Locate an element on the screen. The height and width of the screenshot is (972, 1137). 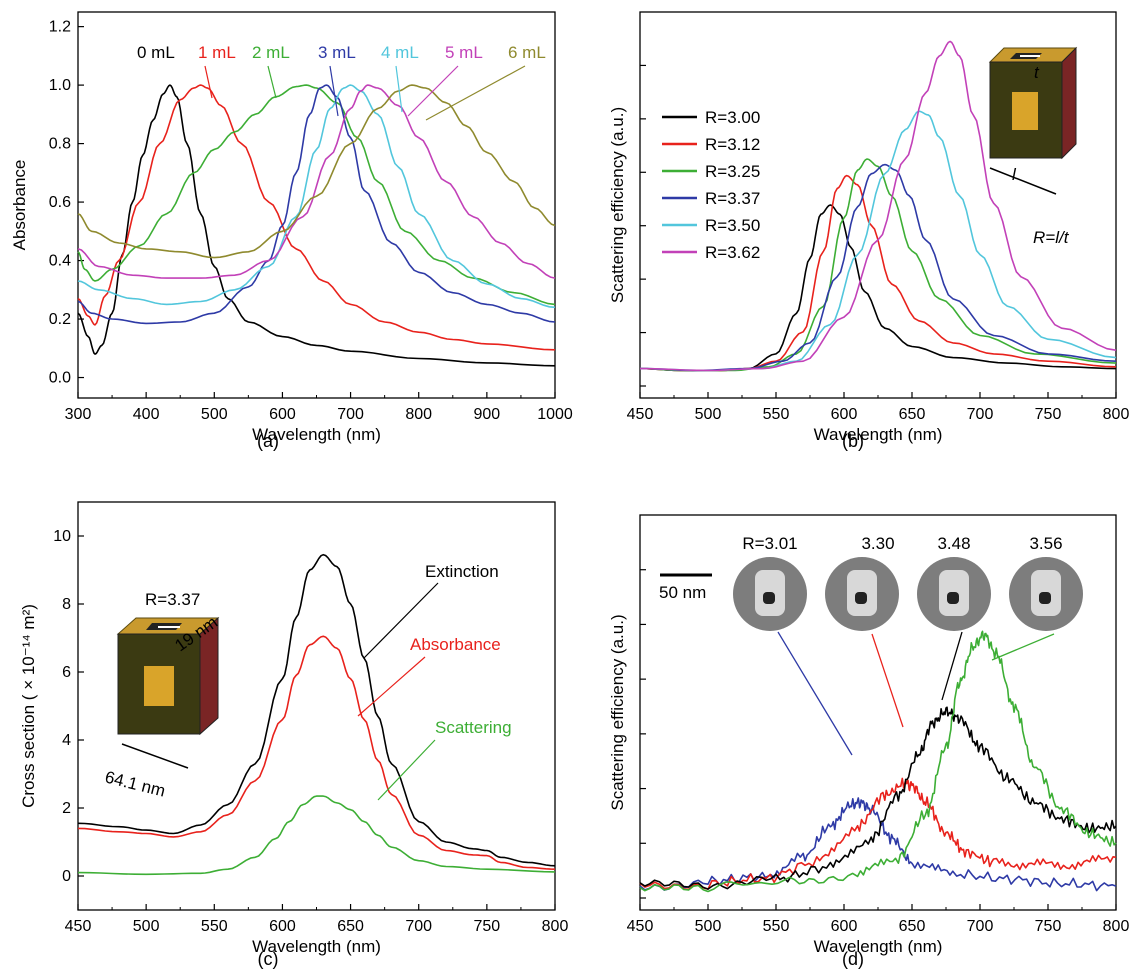
length-label: 64.1 nm is located at coordinates (135, 783).